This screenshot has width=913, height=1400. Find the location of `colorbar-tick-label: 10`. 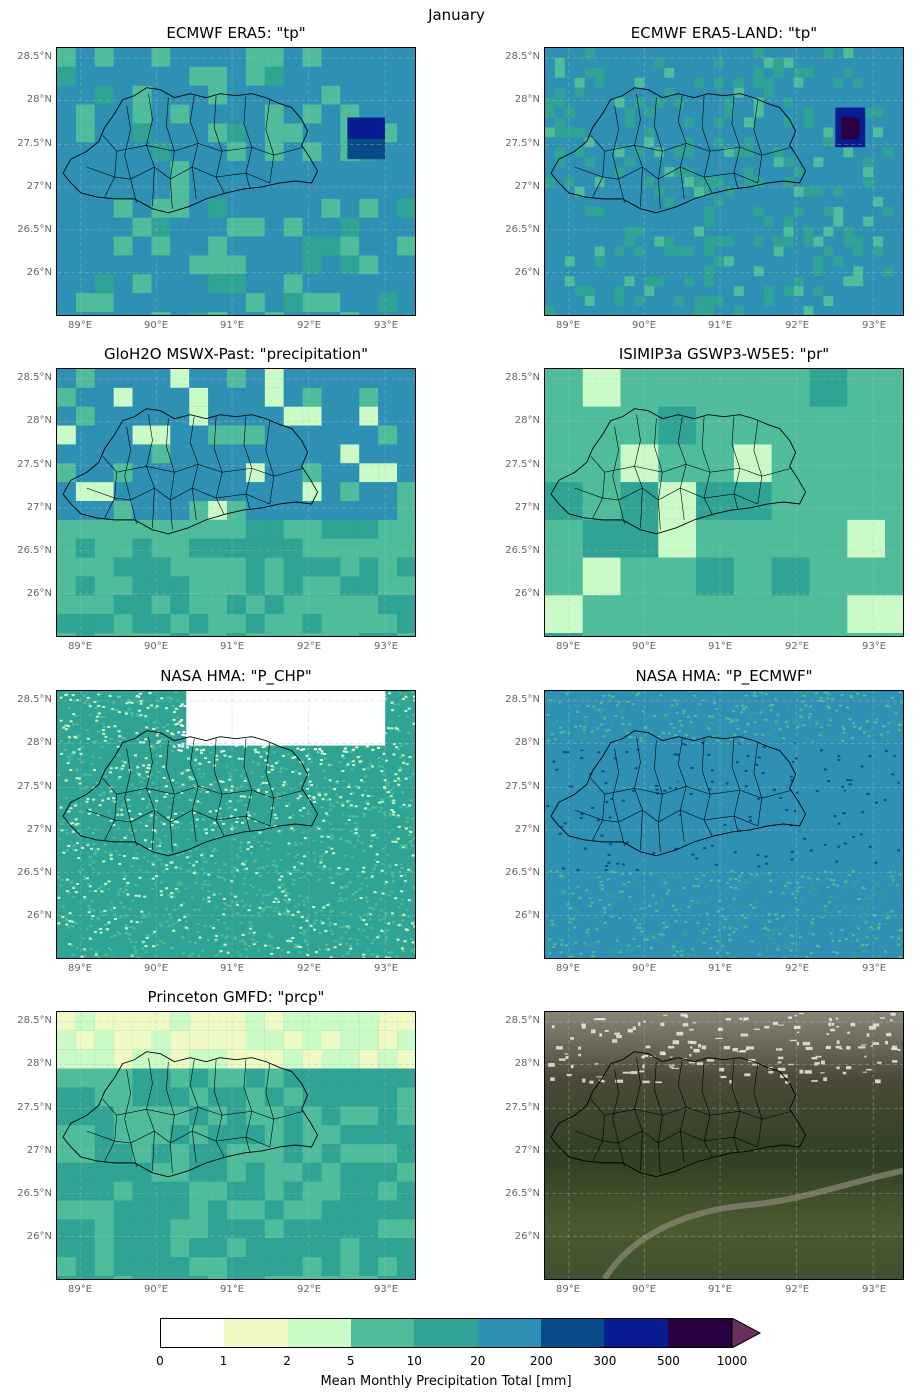

colorbar-tick-label: 10 is located at coordinates (414, 1361).